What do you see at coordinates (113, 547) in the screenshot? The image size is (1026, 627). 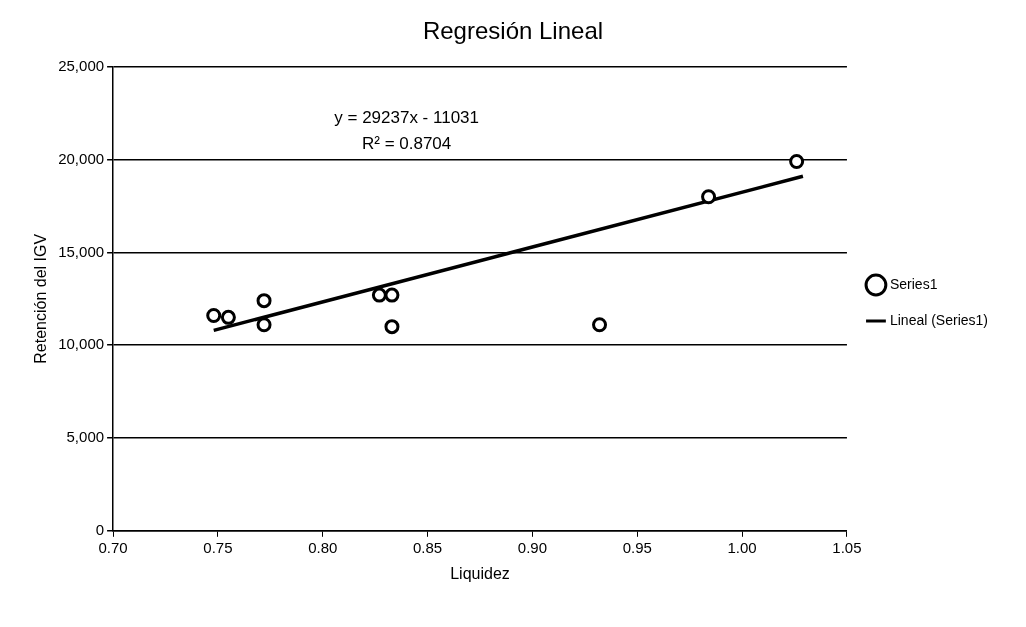 I see `x-tick-label: 0.70` at bounding box center [113, 547].